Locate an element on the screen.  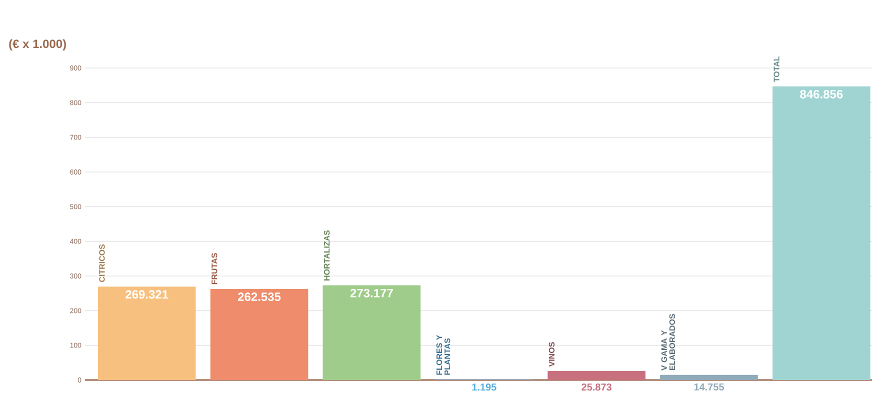
data-label: 846.856 is located at coordinates (821, 94).